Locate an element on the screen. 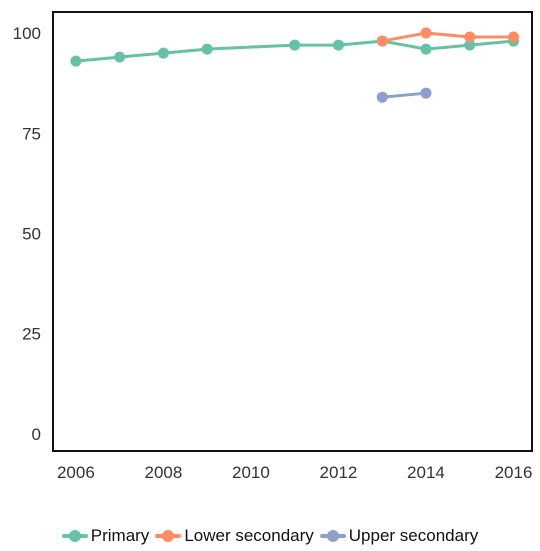 The width and height of the screenshot is (540, 551). series-lower-secondary is located at coordinates (447, 37).